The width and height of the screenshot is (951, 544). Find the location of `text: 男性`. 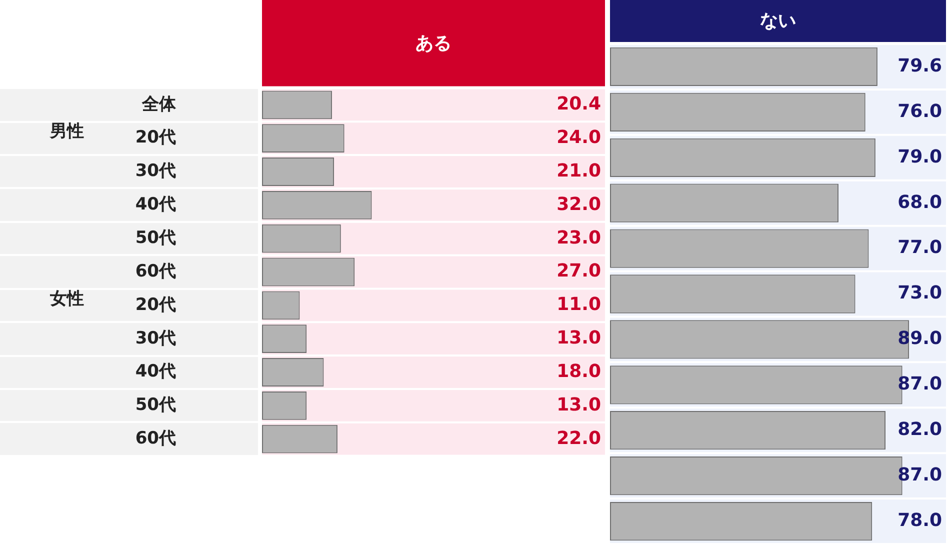

text: 男性 is located at coordinates (66, 132).